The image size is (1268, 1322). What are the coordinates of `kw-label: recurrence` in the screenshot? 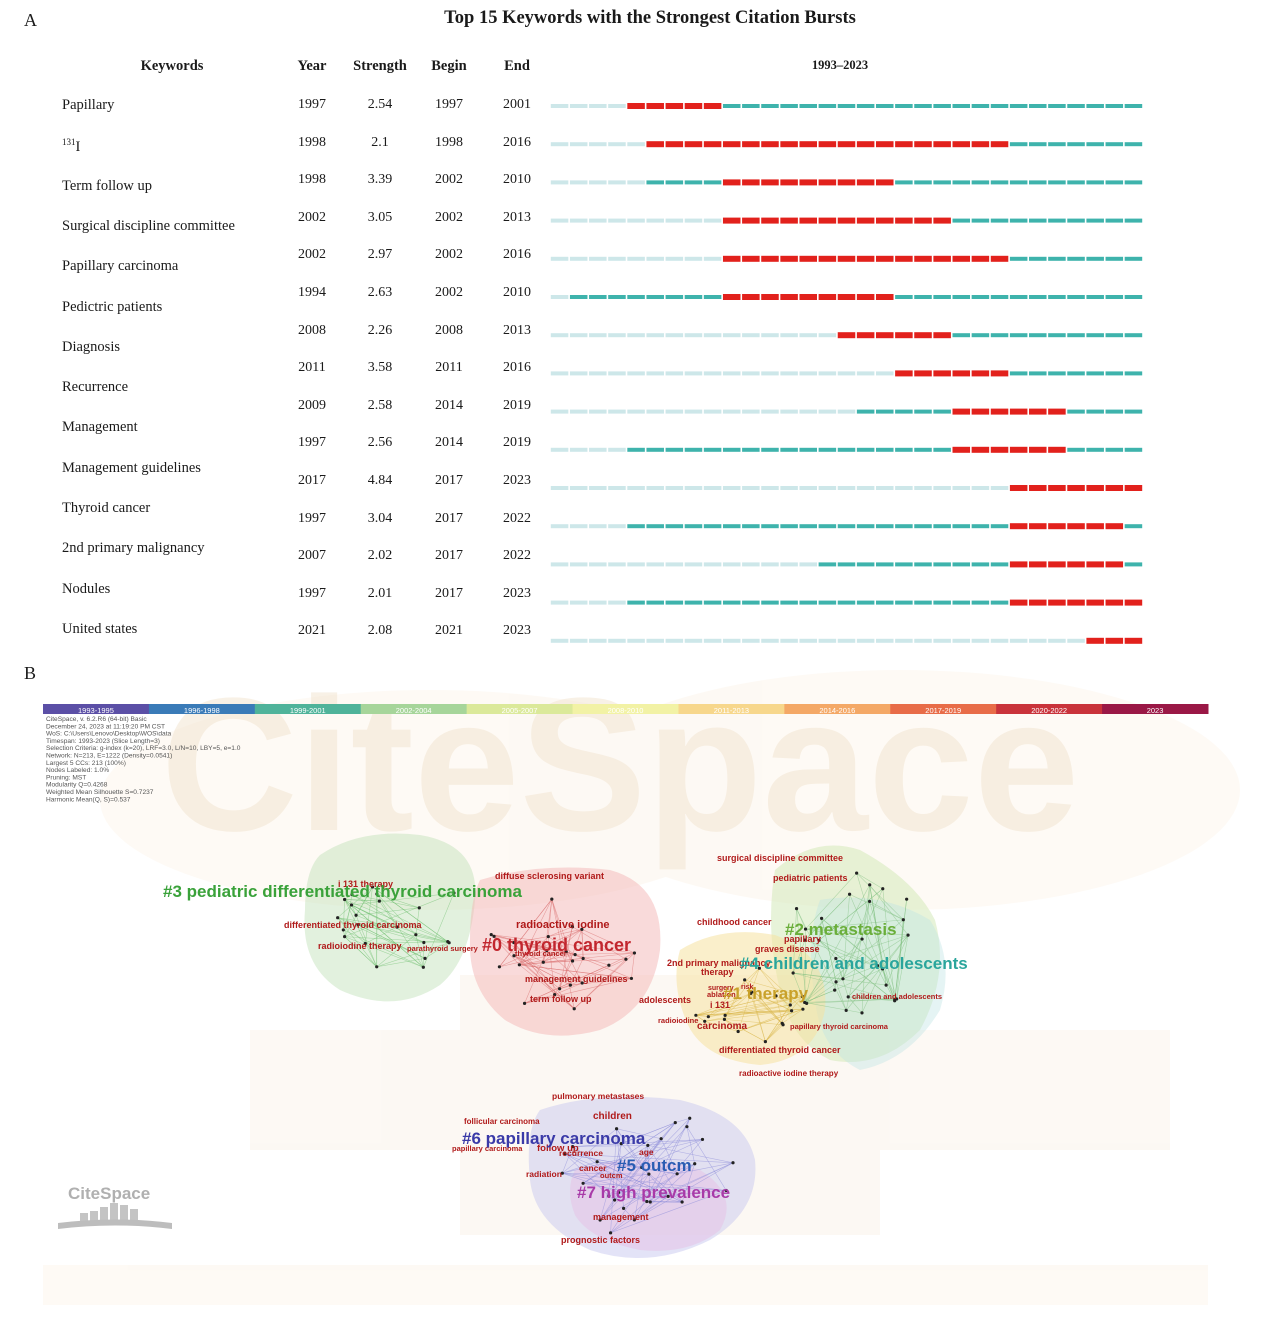 It's located at (581, 1153).